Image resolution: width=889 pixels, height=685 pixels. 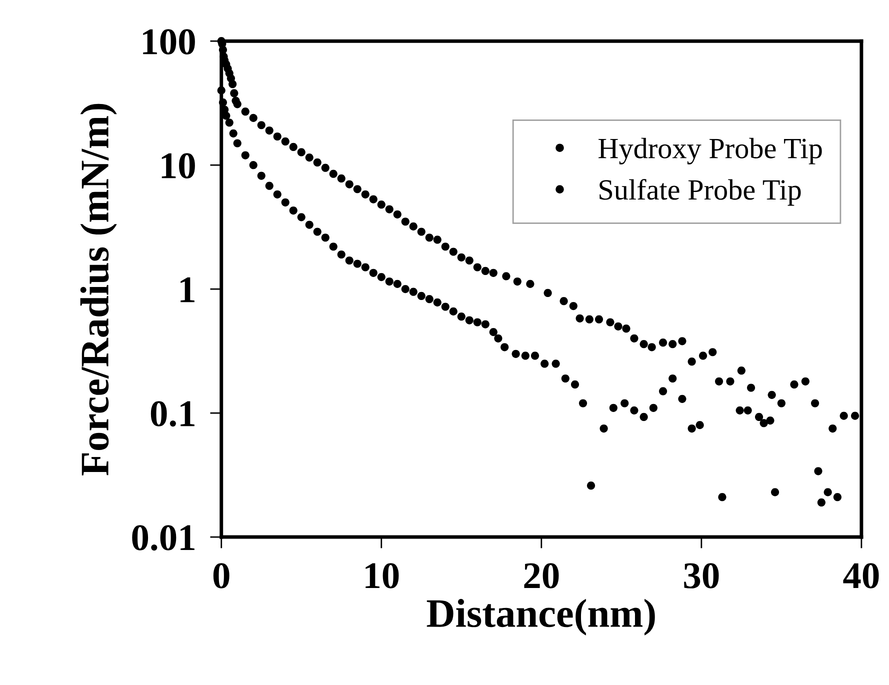 What do you see at coordinates (540, 617) in the screenshot?
I see `x-axis-title: Distance(nm)` at bounding box center [540, 617].